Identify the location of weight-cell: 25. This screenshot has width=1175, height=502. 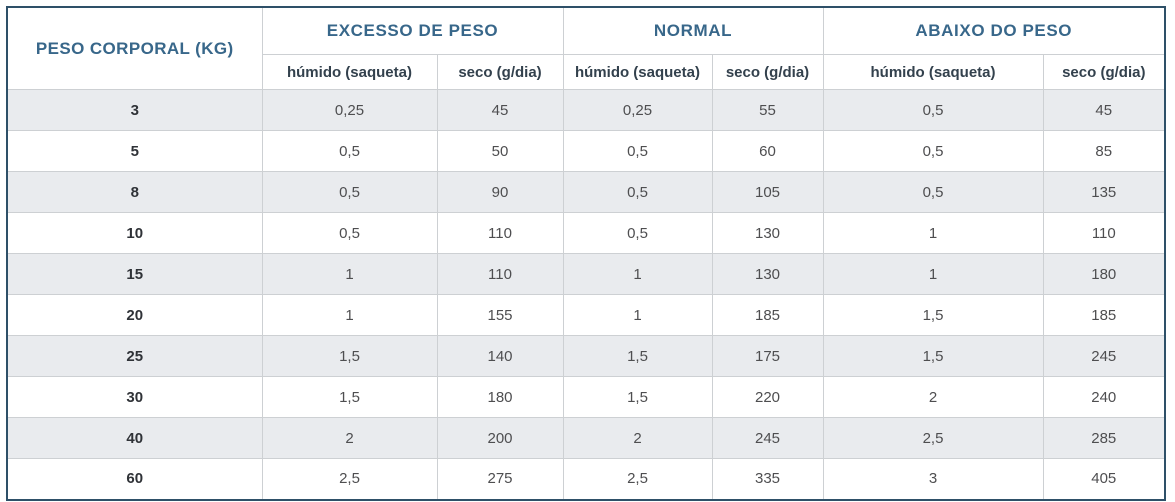
(134, 356).